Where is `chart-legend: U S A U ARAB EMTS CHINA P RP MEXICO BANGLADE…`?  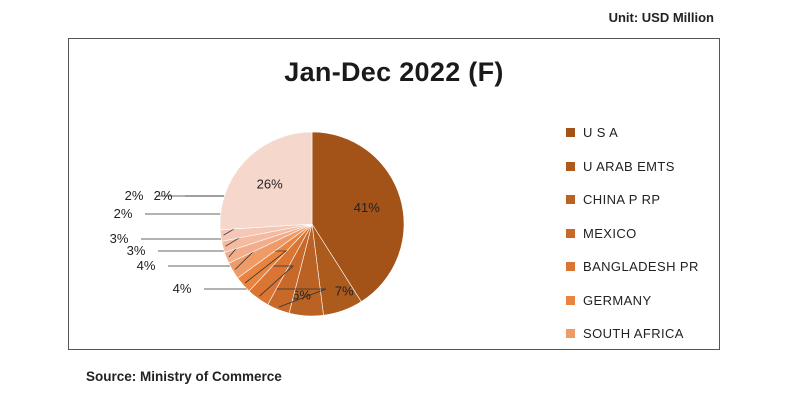 chart-legend: U S A U ARAB EMTS CHINA P RP MEXICO BANGLADE… is located at coordinates (632, 233).